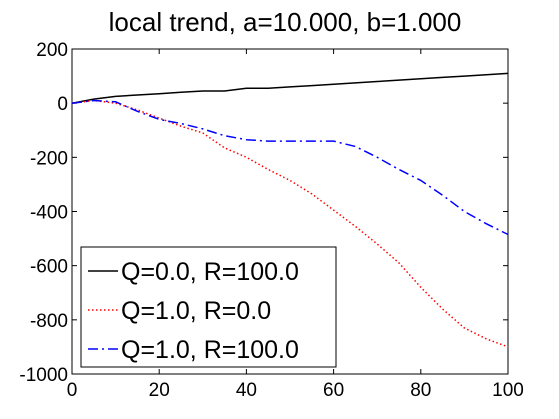  I want to click on y-tick-label: 200, so click(52, 50).